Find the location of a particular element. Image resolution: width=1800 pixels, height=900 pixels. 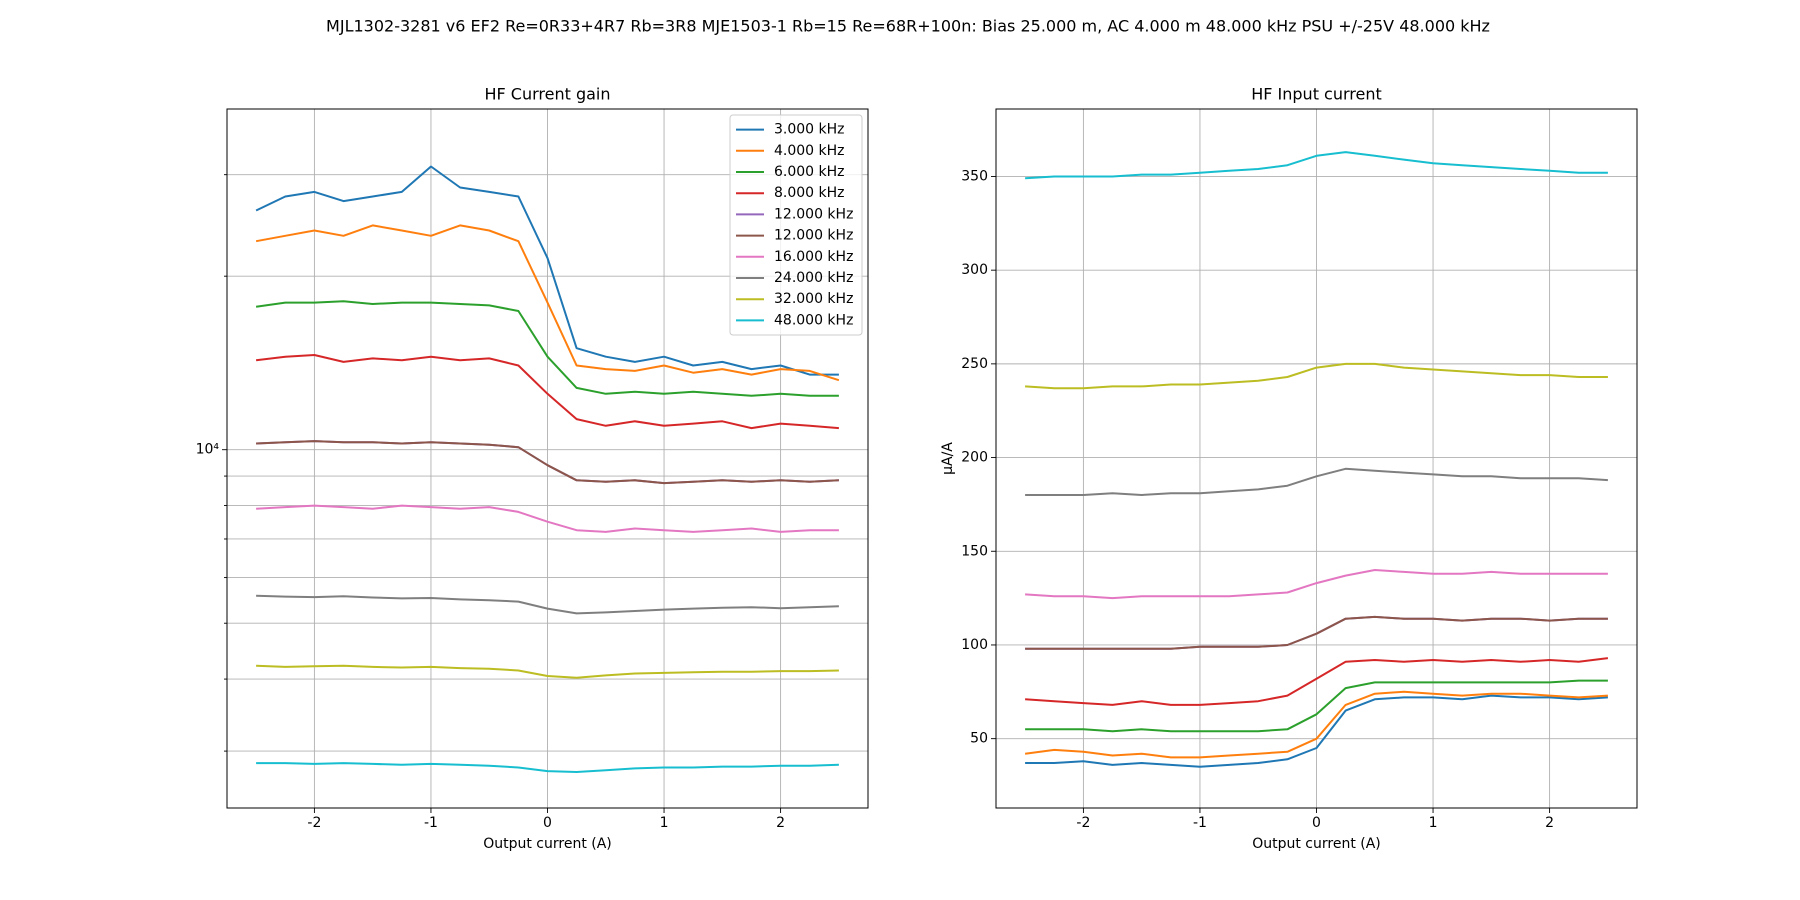

y-tick-label: 50 is located at coordinates (979, 739).